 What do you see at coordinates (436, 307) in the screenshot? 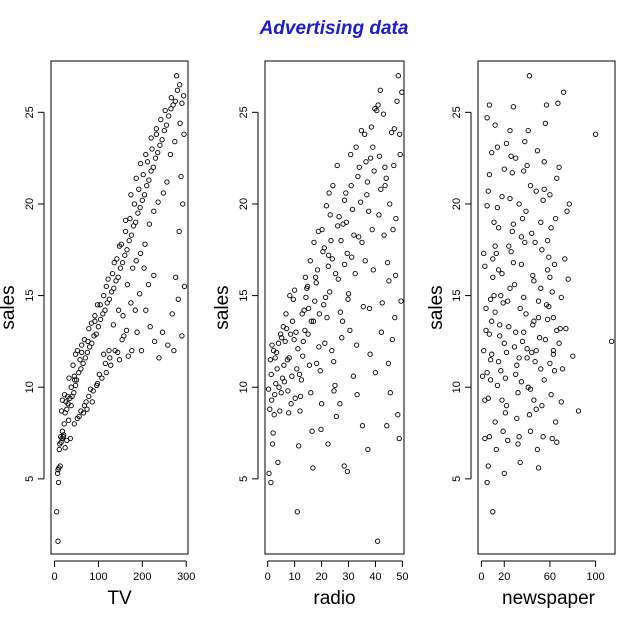
I see `y-axis-title-newspaper: sales` at bounding box center [436, 307].